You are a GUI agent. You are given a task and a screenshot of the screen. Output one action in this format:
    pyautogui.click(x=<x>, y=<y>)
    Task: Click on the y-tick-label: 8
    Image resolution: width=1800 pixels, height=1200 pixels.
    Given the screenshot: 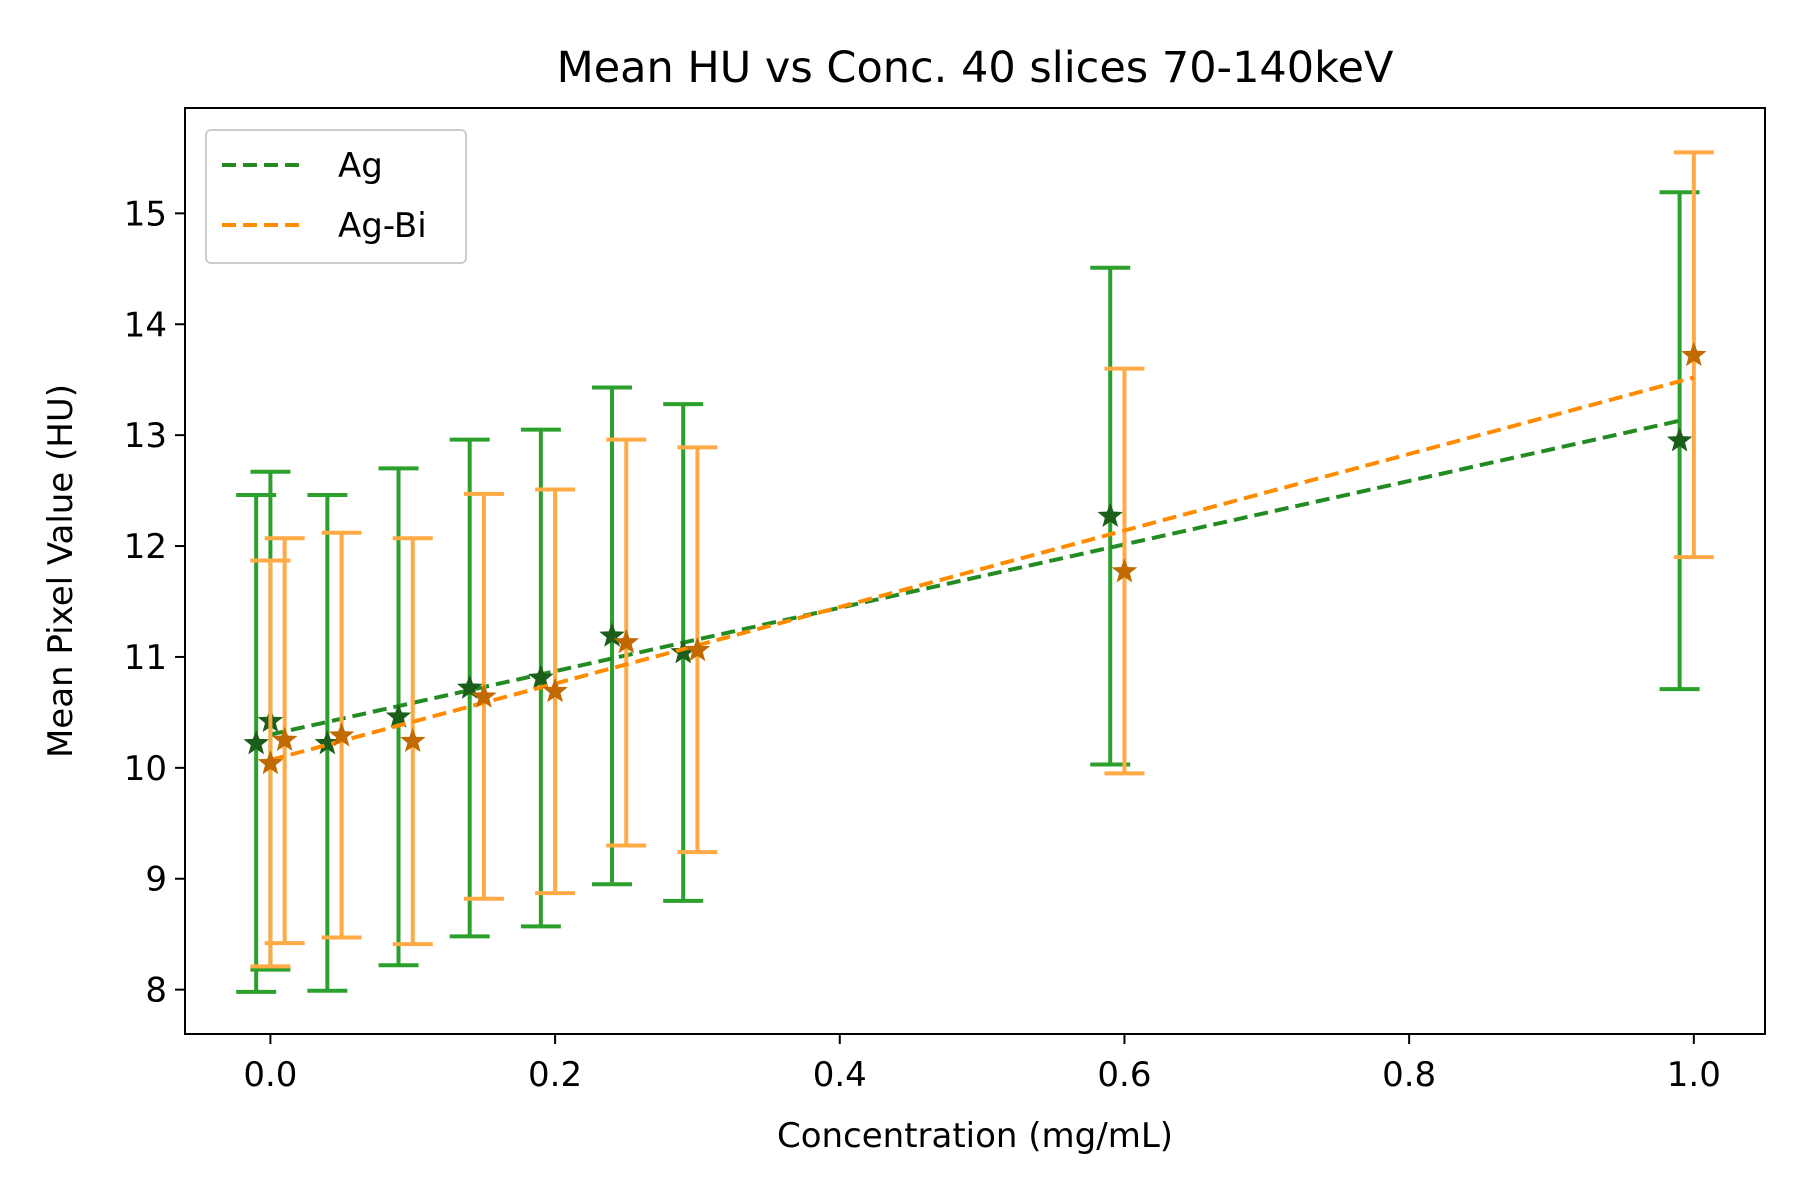 What is the action you would take?
    pyautogui.click(x=156, y=991)
    